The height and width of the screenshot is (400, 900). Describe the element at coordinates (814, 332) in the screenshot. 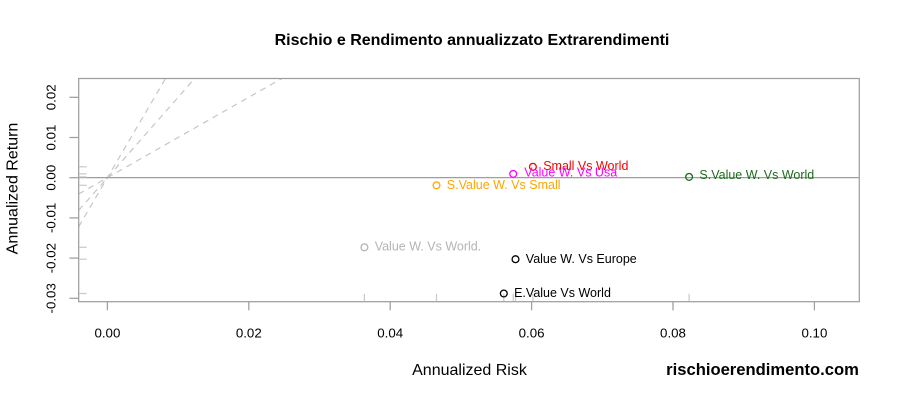

I see `svg-text: 0.10` at that location.